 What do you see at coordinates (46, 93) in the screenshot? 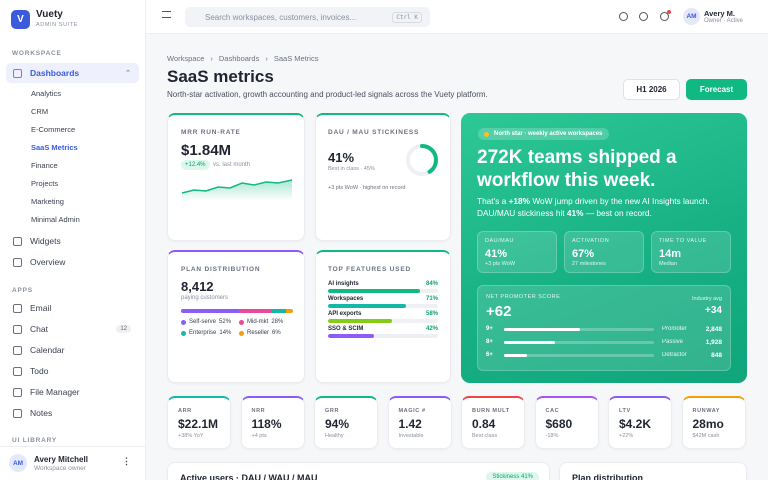
I see `sub-nav-item: Analytics` at bounding box center [46, 93].